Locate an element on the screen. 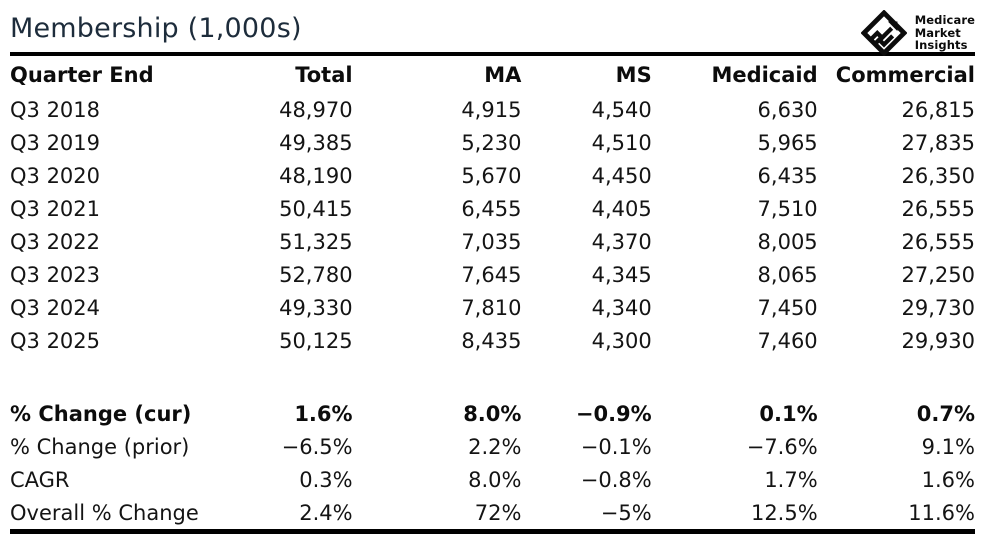 This screenshot has height=556, width=987. value-cell: −7.6% is located at coordinates (782, 446).